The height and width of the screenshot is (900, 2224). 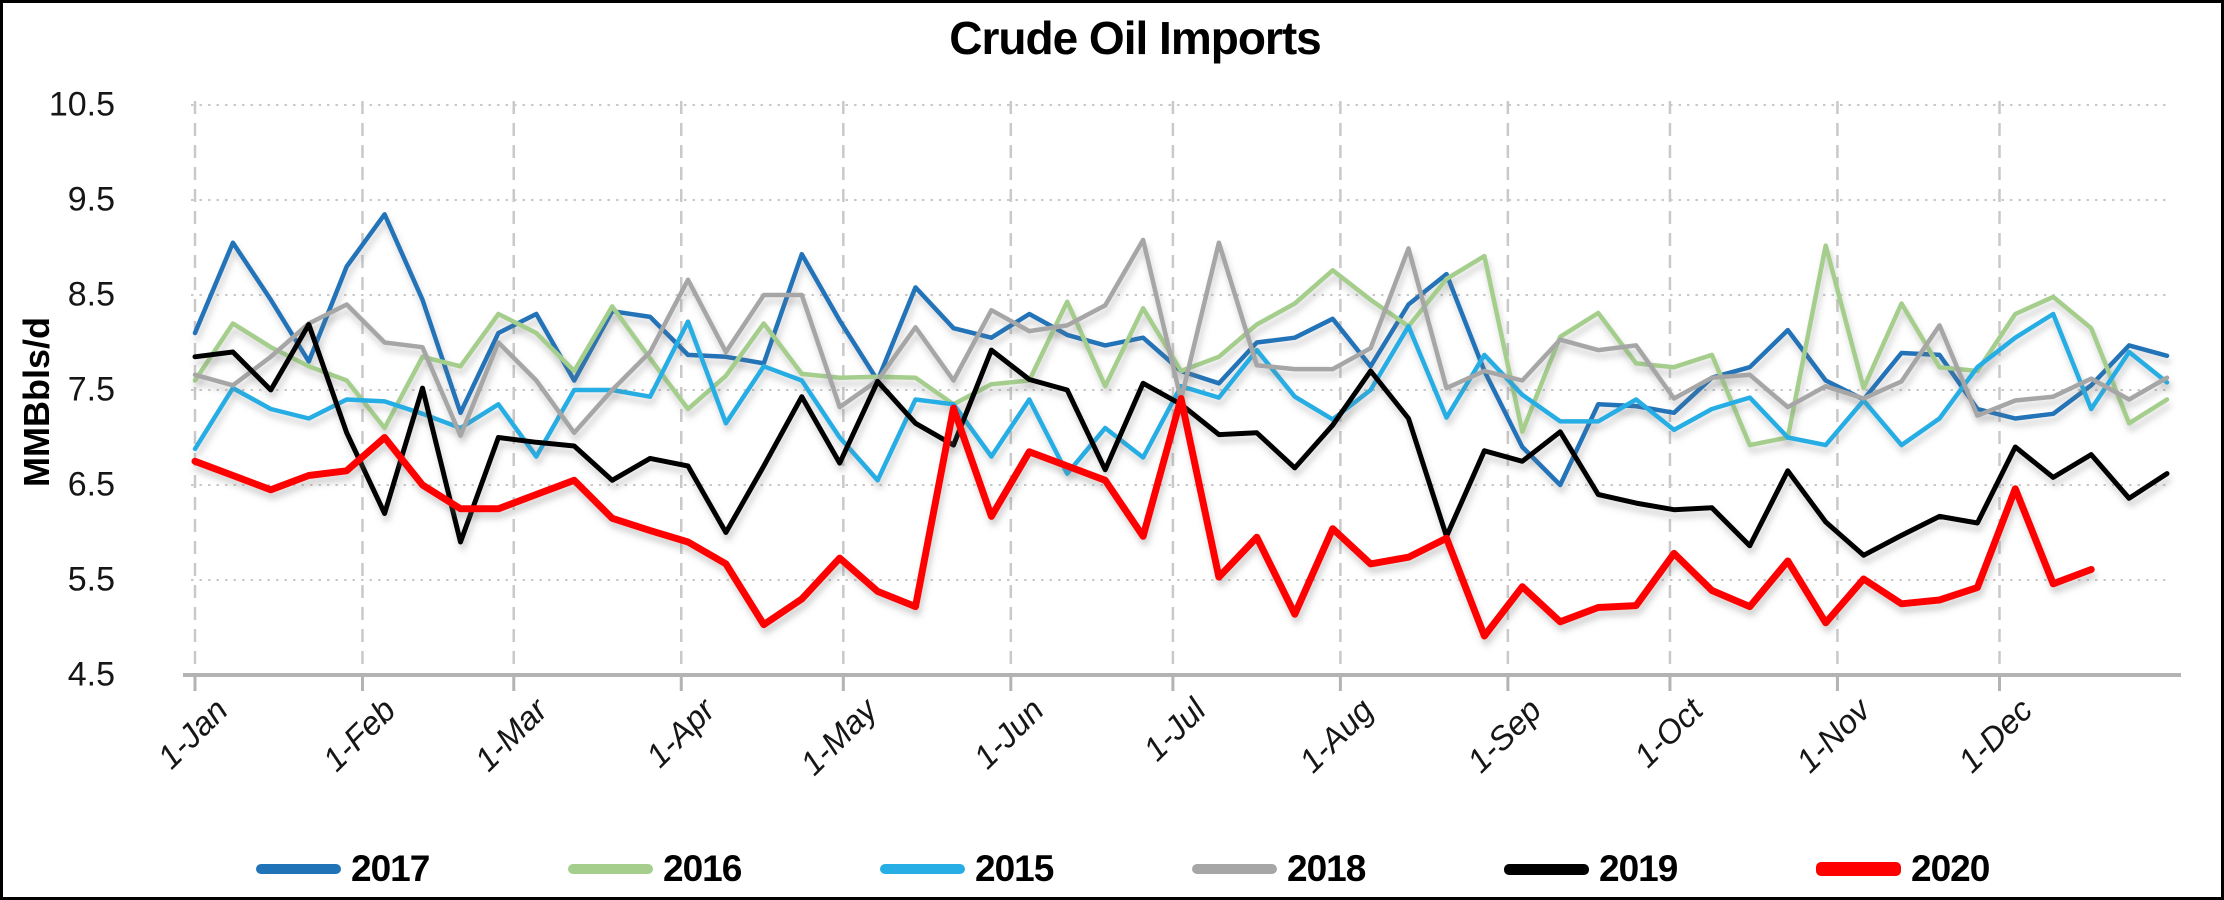 I want to click on legend-item-2020: 2020, so click(x=1903, y=868).